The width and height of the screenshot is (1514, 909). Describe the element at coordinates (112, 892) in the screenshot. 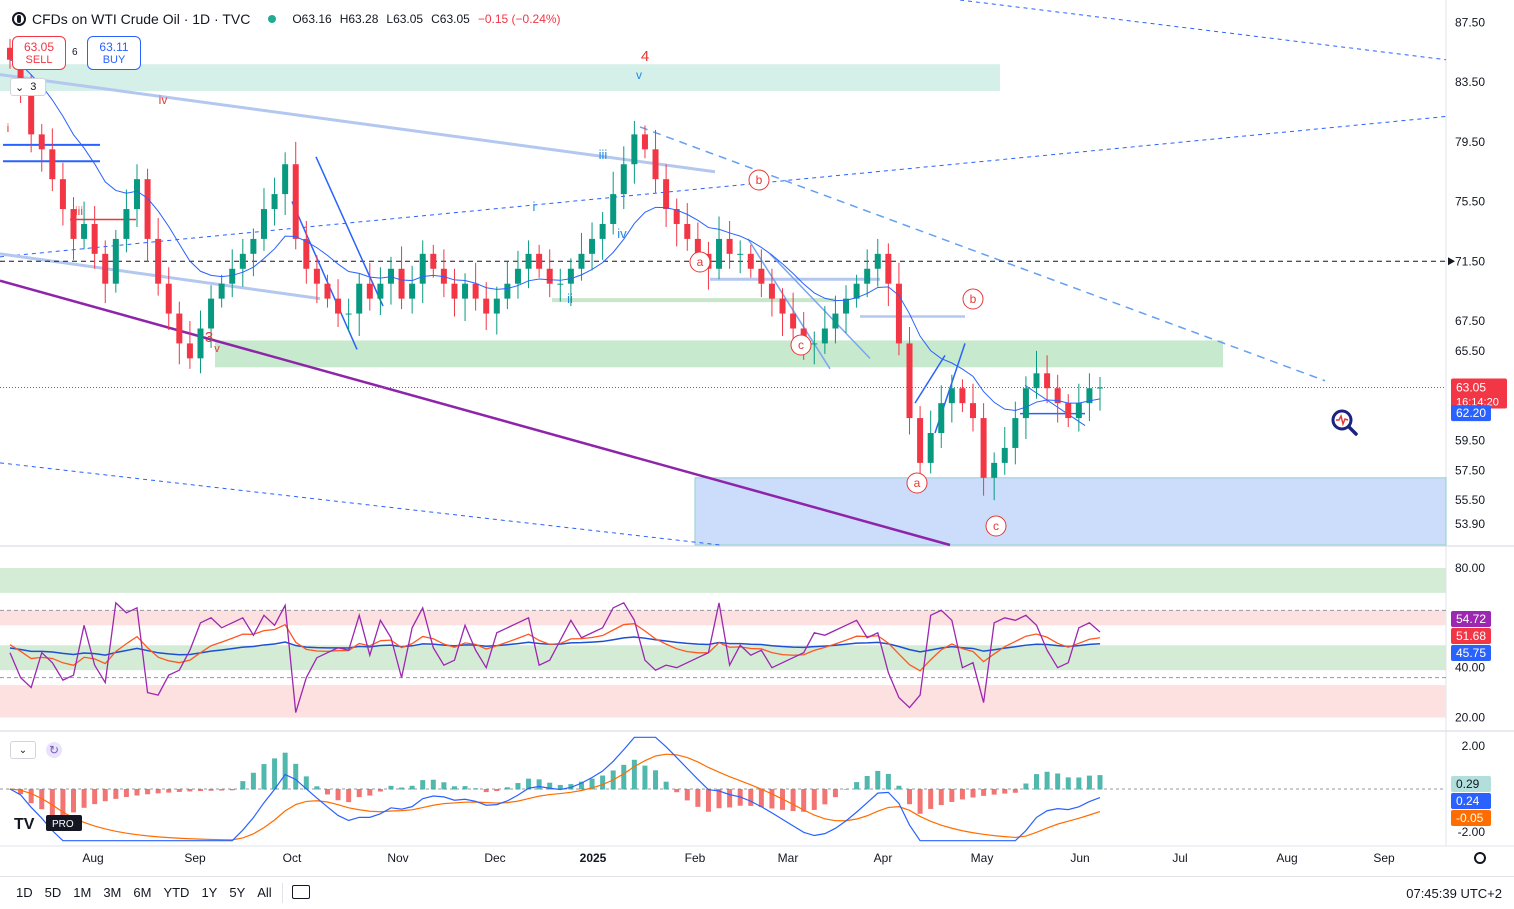

I see `range-3m: 3M` at that location.